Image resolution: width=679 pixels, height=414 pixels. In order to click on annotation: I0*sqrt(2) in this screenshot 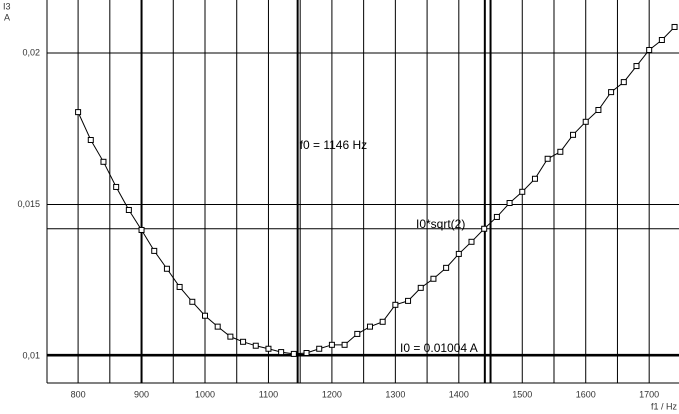, I will do `click(440, 224)`.